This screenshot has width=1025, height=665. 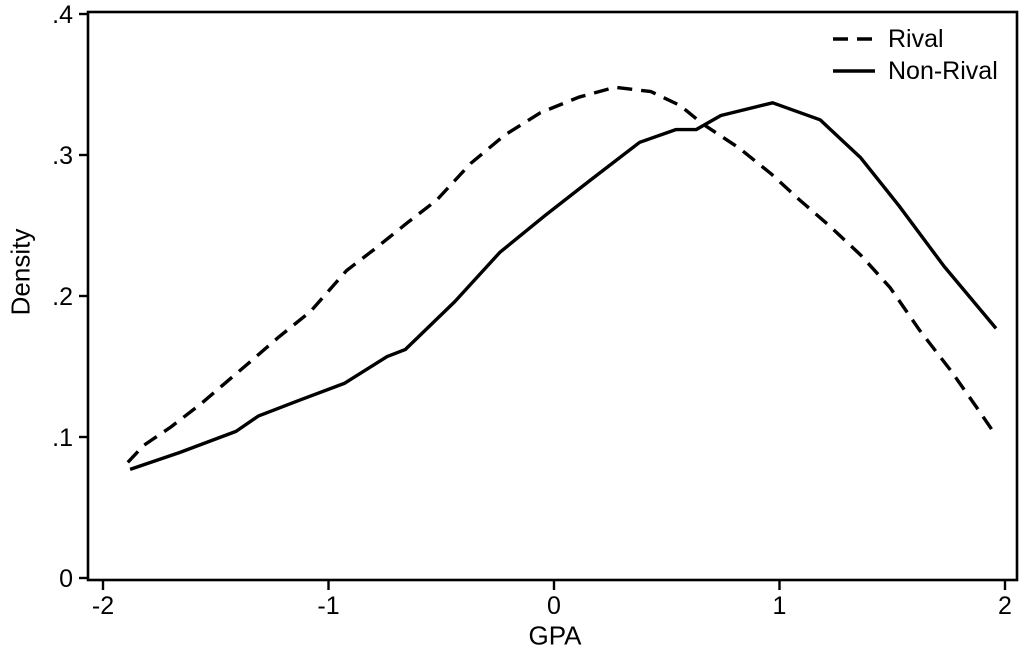 I want to click on x-tick-label: 0, so click(x=554, y=606).